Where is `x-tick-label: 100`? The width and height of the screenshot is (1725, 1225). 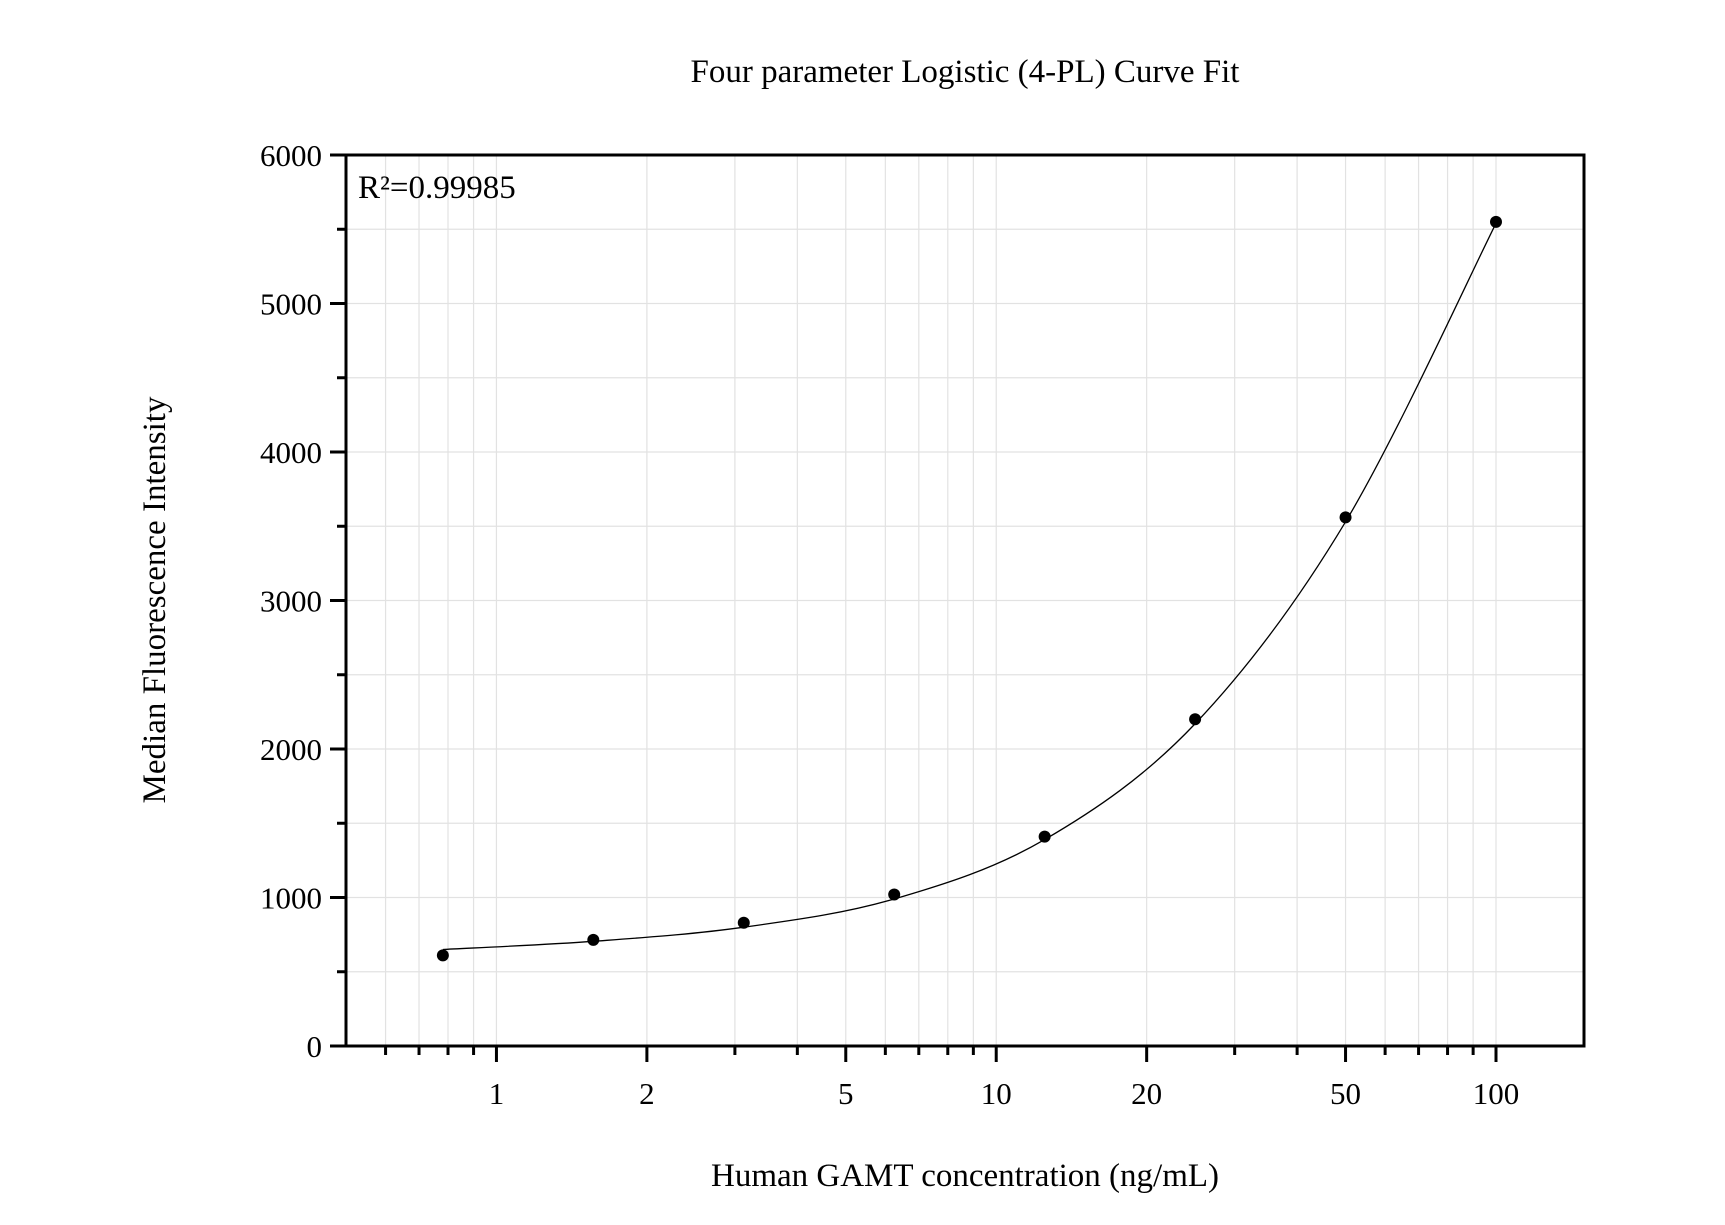
x-tick-label: 100 is located at coordinates (1496, 1093).